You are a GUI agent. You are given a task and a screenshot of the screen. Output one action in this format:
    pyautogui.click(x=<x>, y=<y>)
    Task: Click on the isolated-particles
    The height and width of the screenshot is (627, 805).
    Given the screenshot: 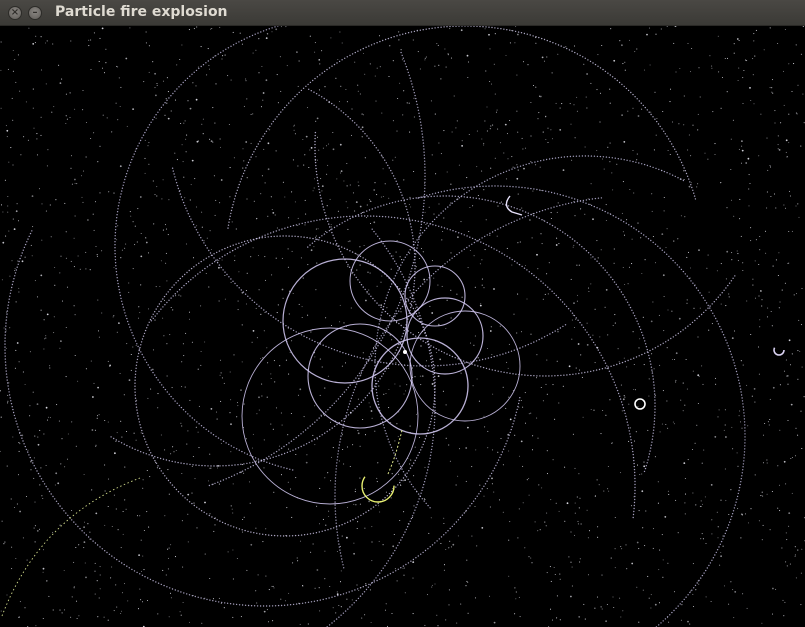 What is the action you would take?
    pyautogui.click(x=645, y=302)
    